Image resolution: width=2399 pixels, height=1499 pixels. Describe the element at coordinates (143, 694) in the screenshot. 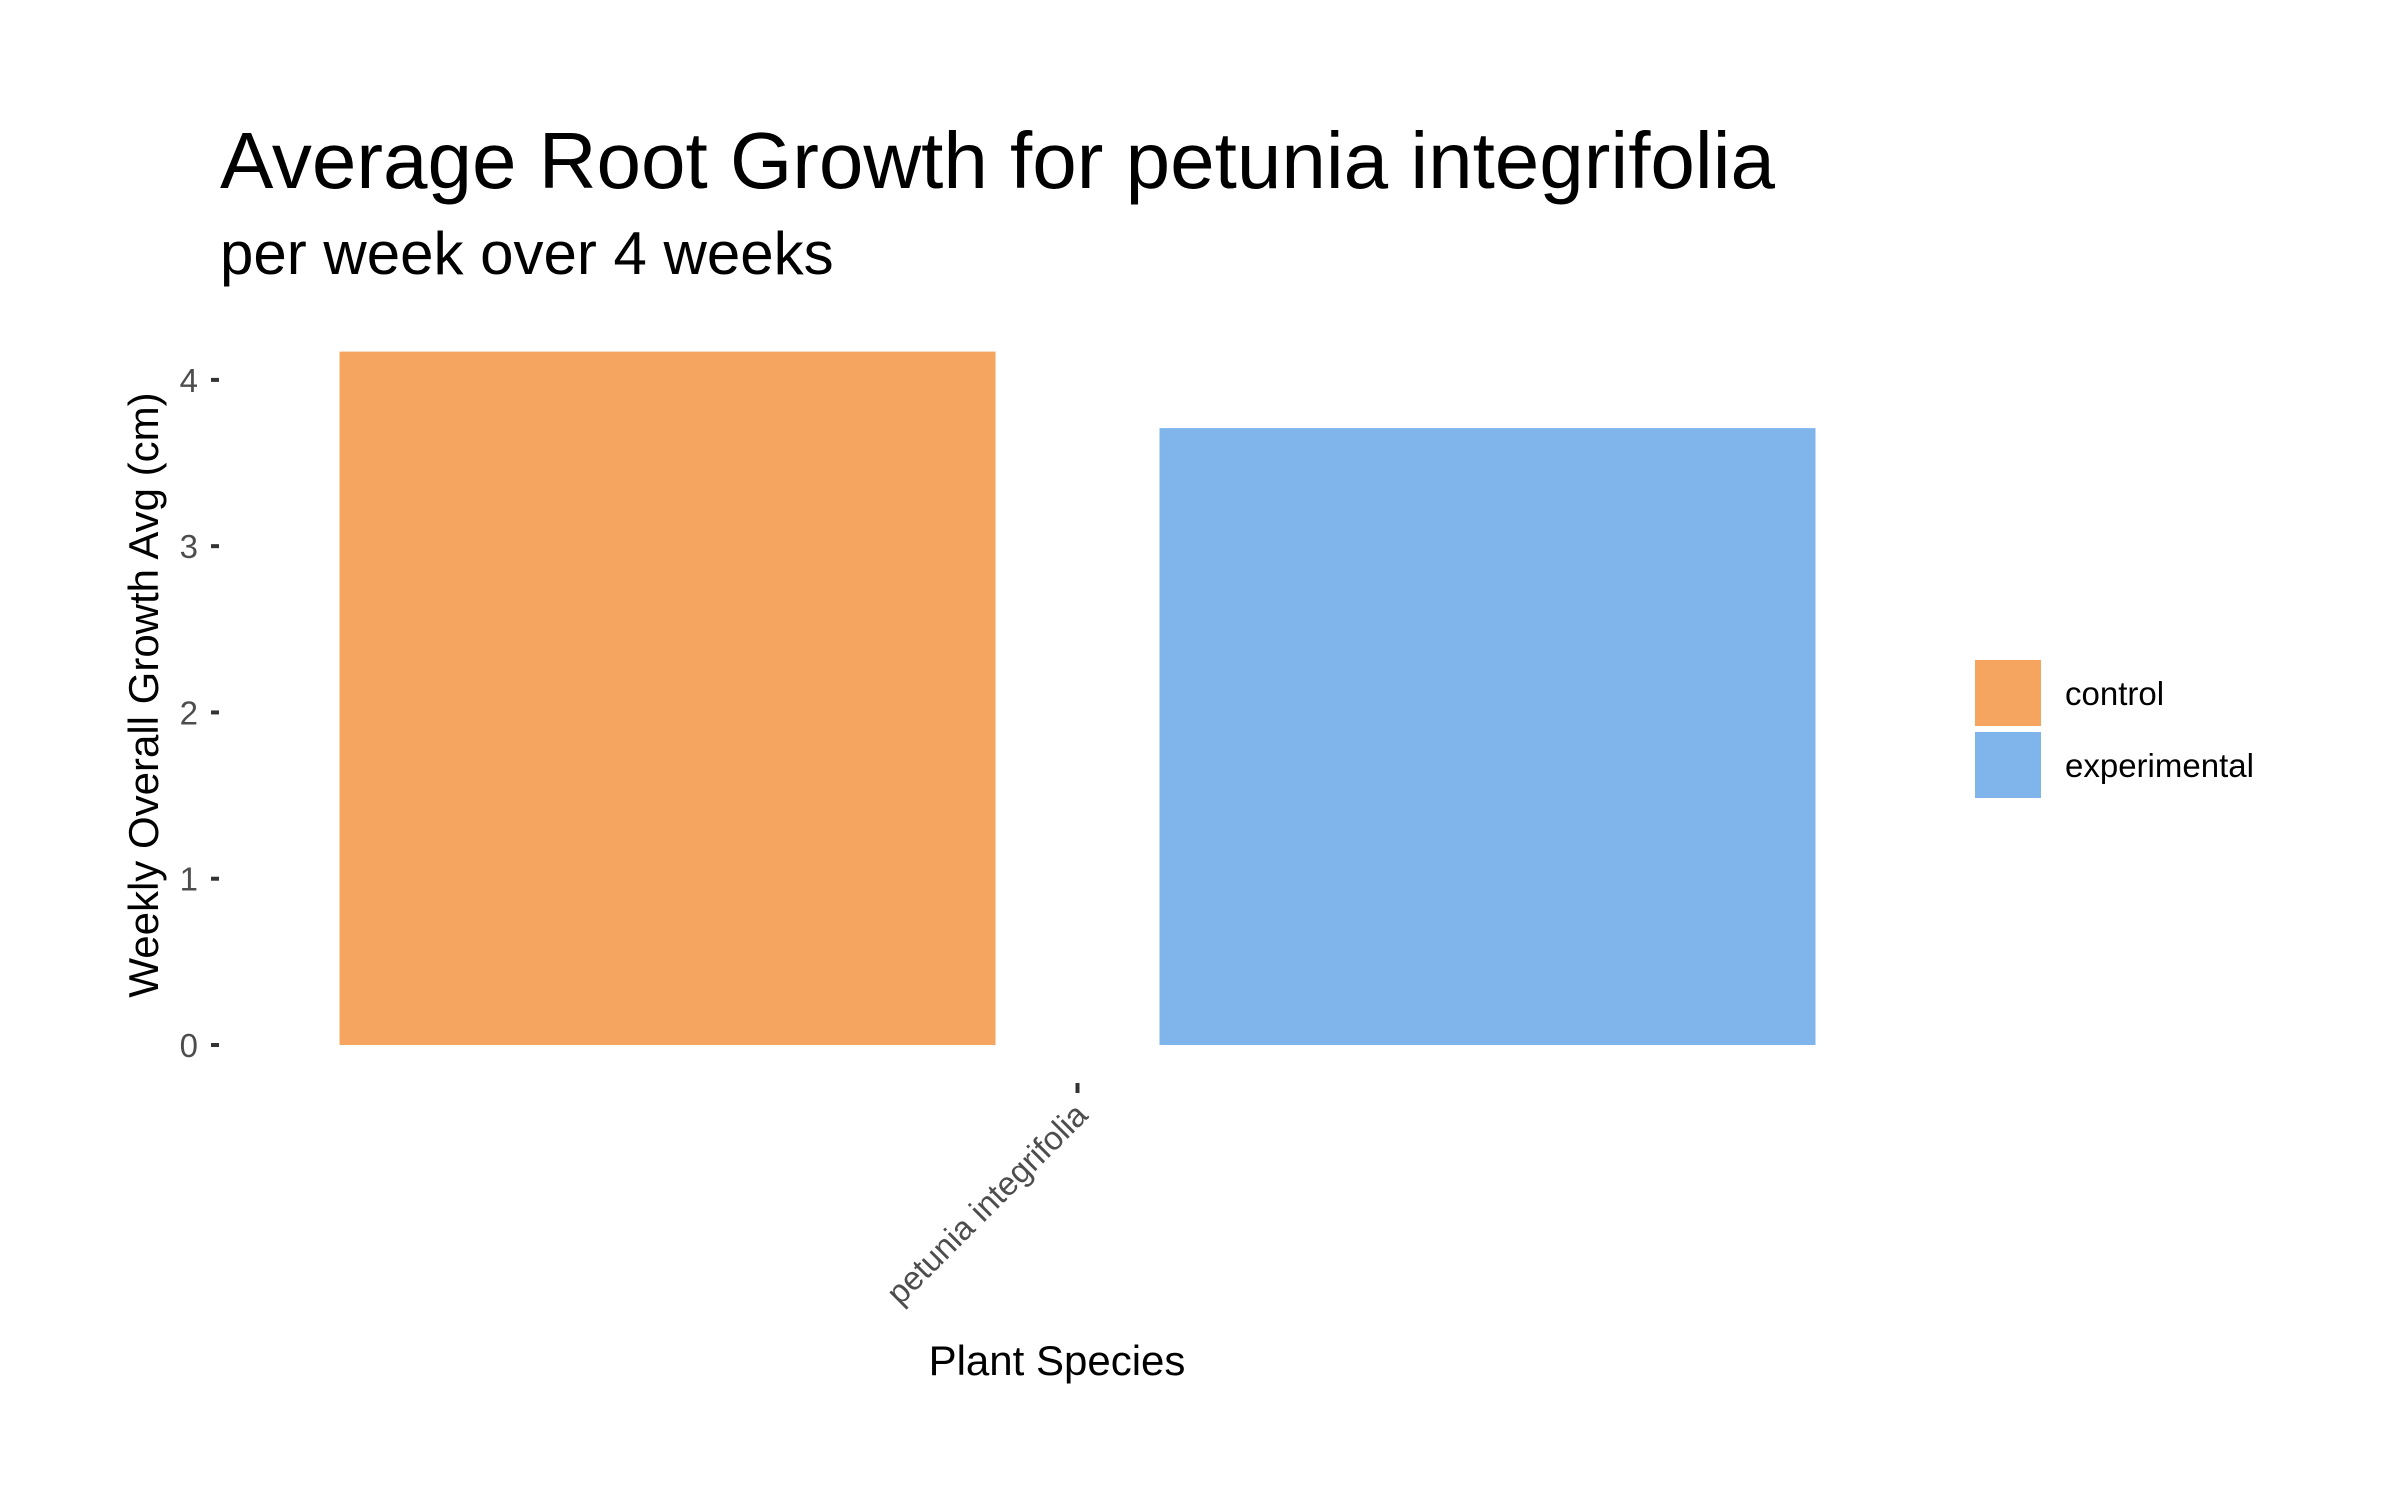

I see `y-axis-title: Weekly Overall Growth Avg (cm)` at that location.